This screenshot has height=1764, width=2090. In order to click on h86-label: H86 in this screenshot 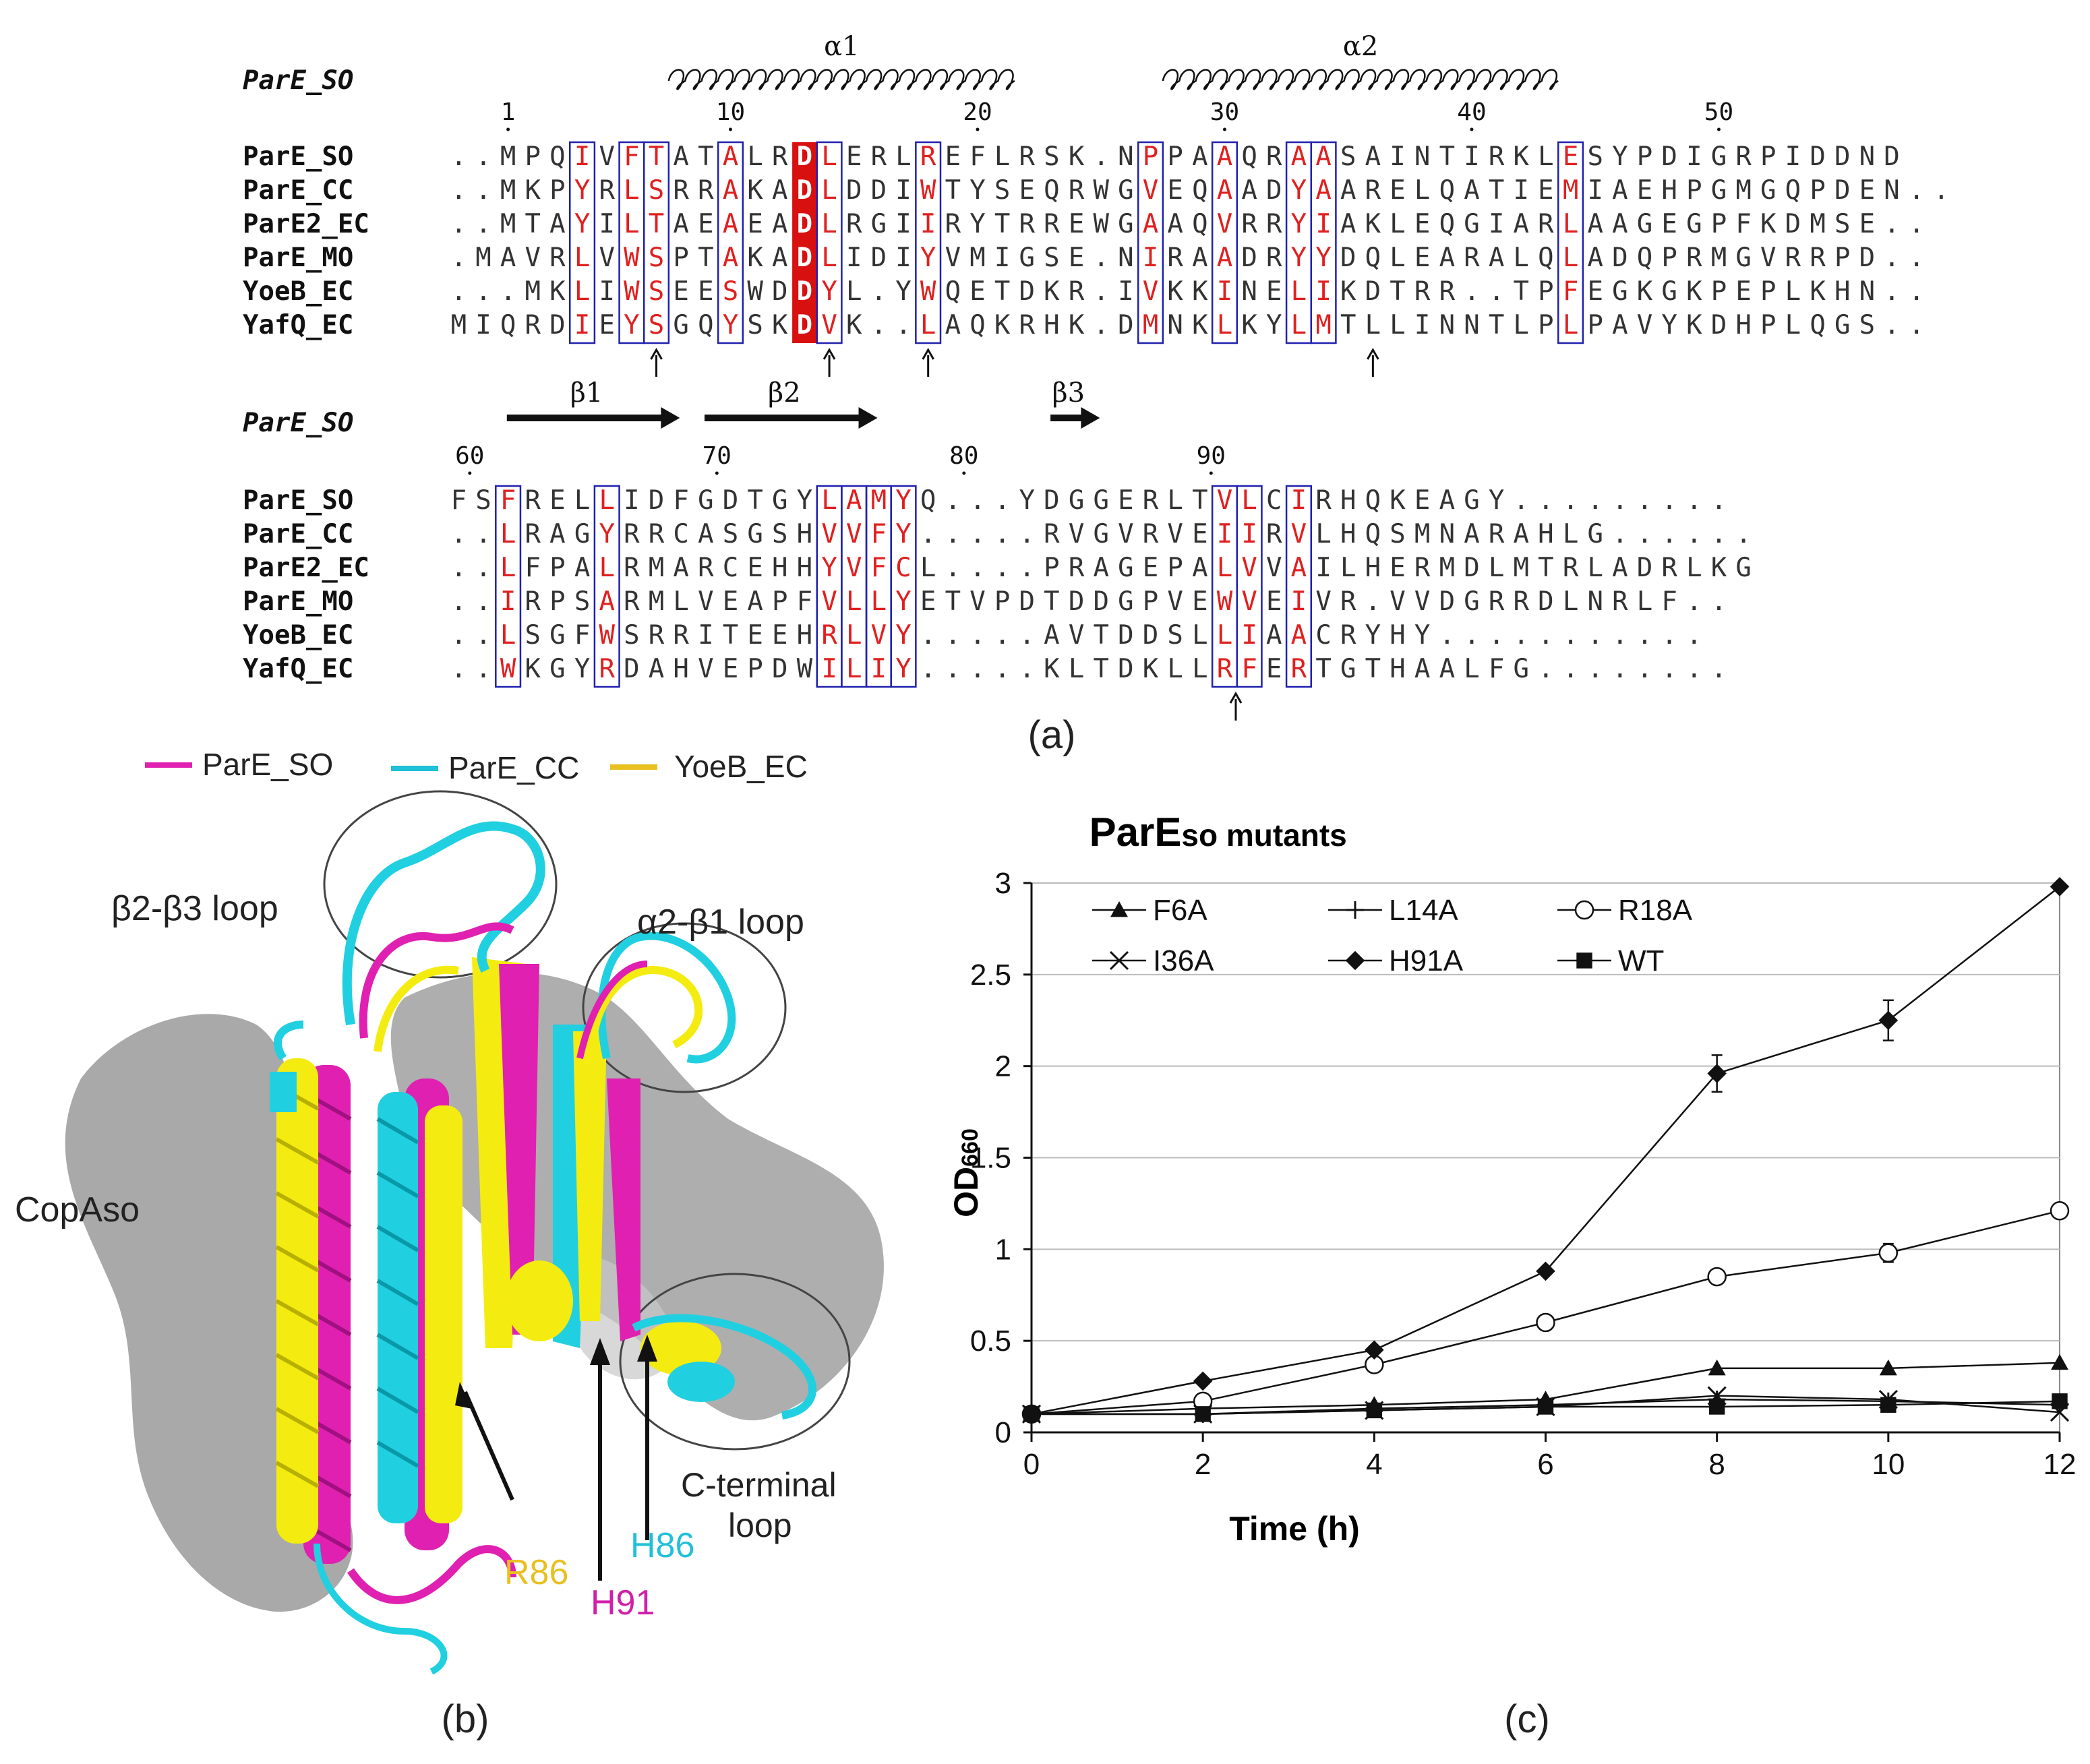, I will do `click(662, 1545)`.